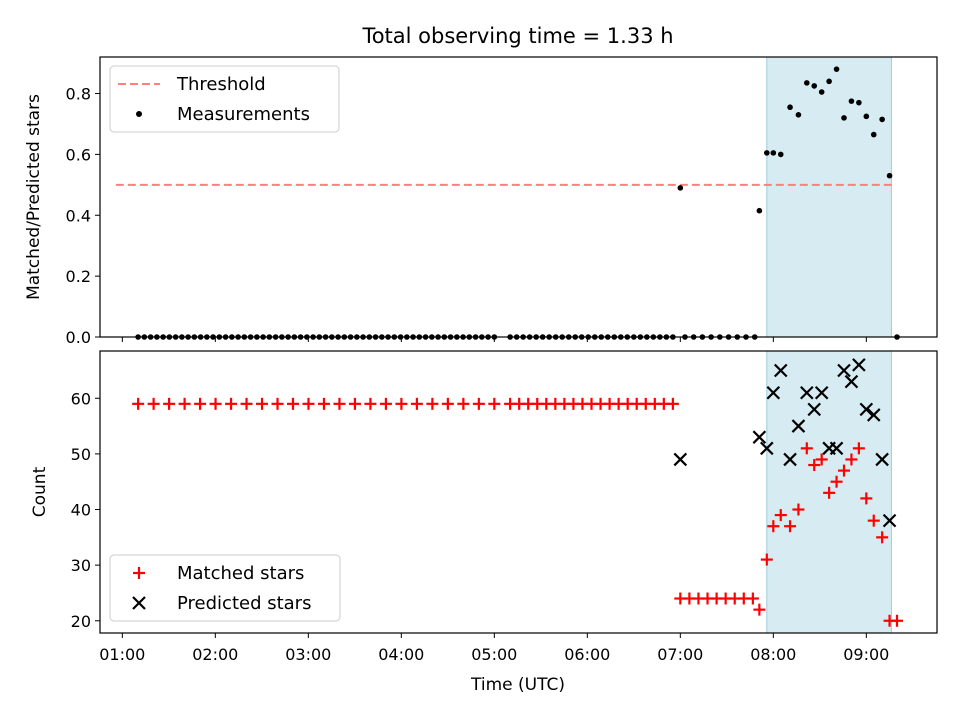 This screenshot has height=720, width=960. What do you see at coordinates (517, 36) in the screenshot?
I see `chart-title: Total observing time = 1.33 h` at bounding box center [517, 36].